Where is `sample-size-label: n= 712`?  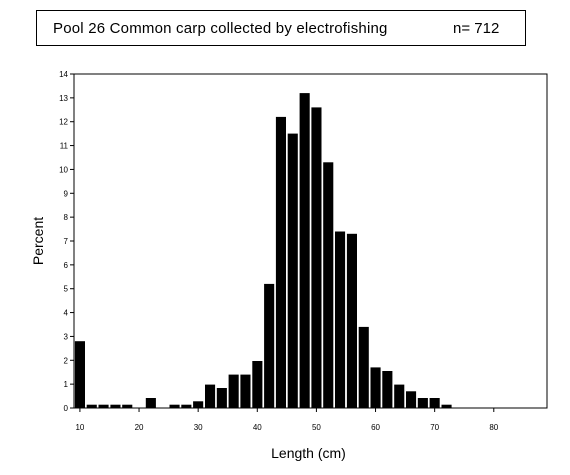 sample-size-label: n= 712 is located at coordinates (476, 28).